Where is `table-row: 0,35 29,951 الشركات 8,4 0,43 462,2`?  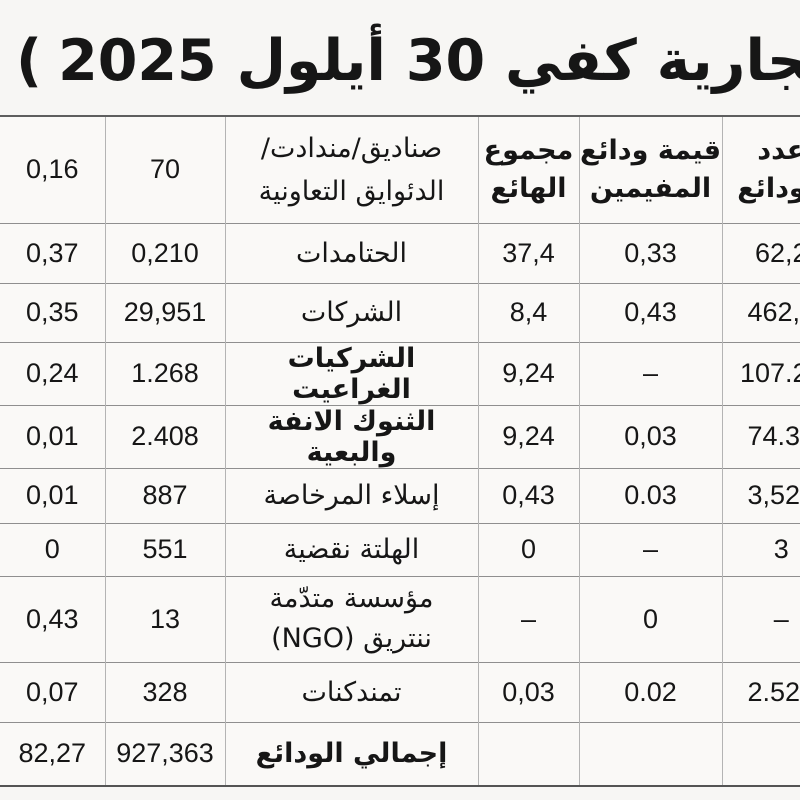
table-row: 0,35 29,951 الشركات 8,4 0,43 462,2 is located at coordinates (400, 312).